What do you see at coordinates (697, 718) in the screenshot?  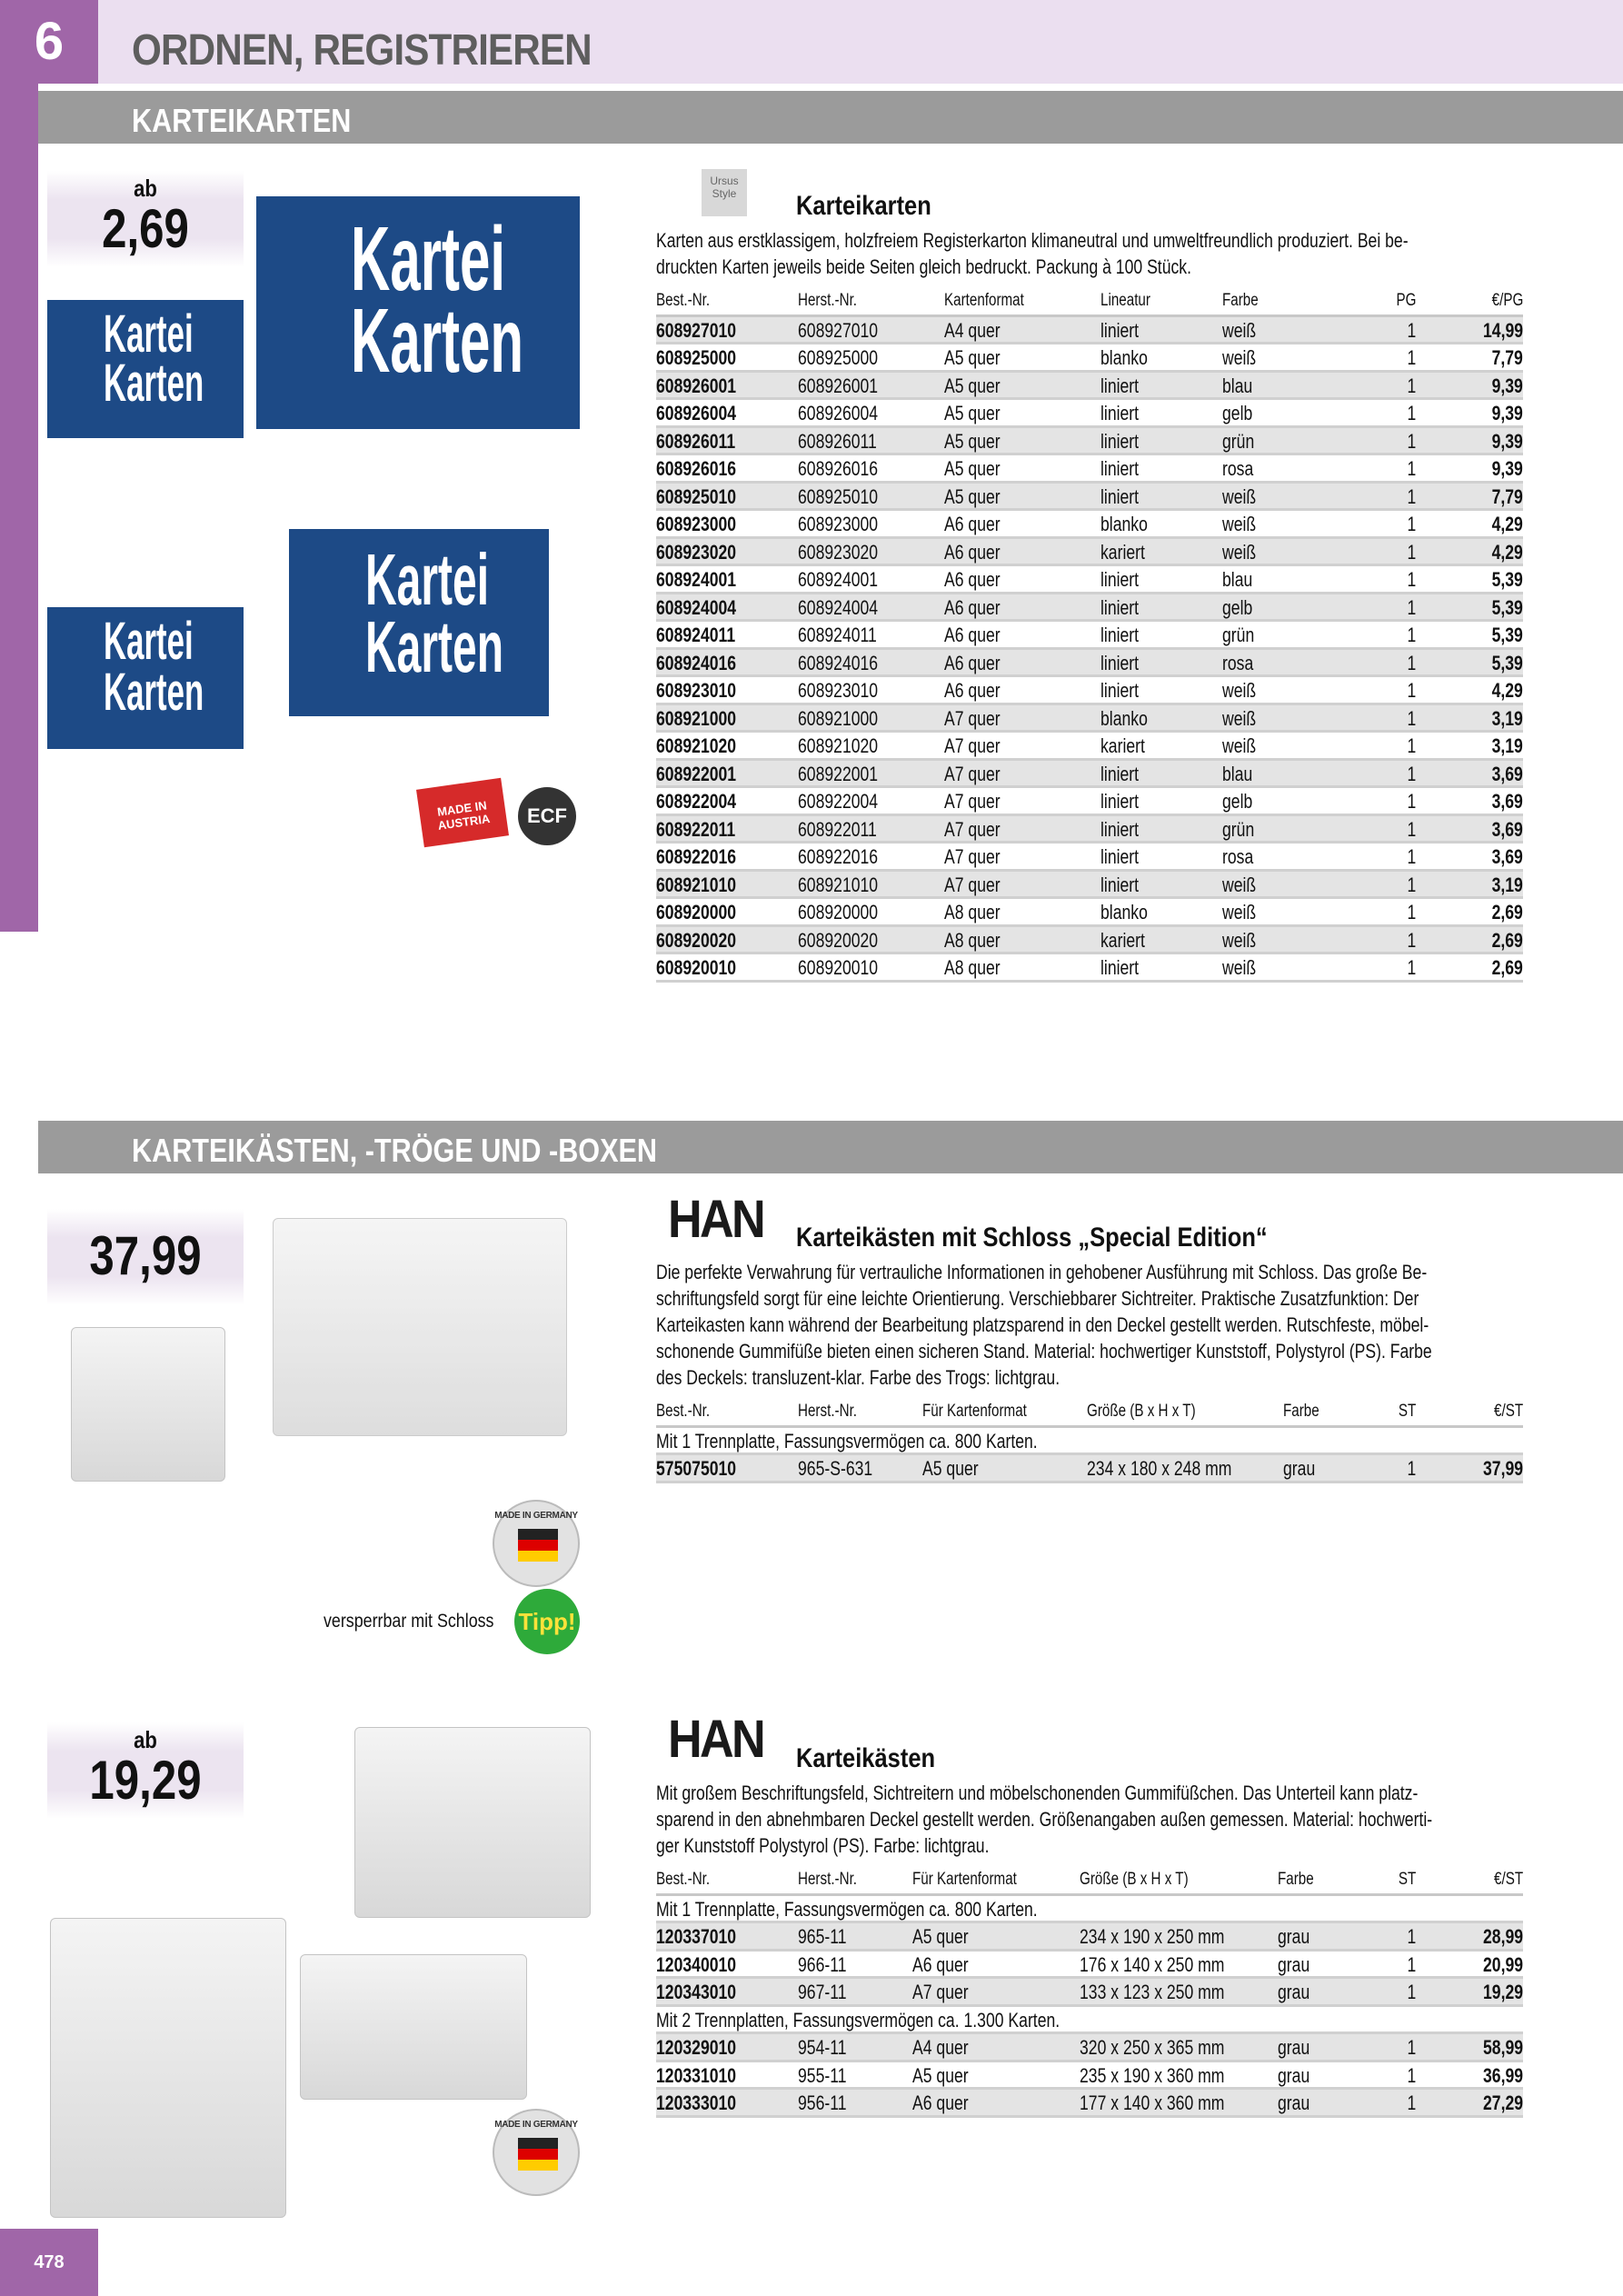 I see `table-cell: 608921000` at bounding box center [697, 718].